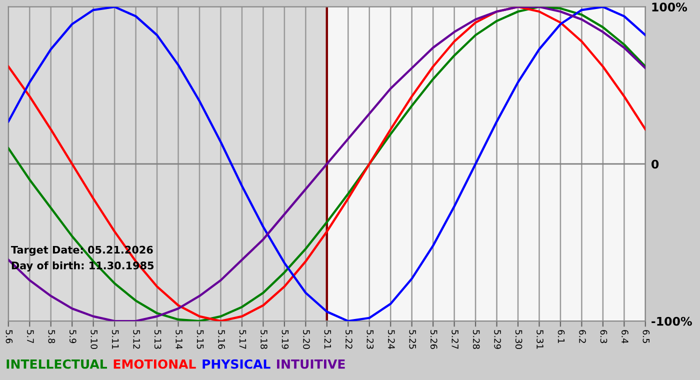 The height and width of the screenshot is (380, 700). What do you see at coordinates (582, 336) in the screenshot?
I see `x-tick-label: 6.2` at bounding box center [582, 336].